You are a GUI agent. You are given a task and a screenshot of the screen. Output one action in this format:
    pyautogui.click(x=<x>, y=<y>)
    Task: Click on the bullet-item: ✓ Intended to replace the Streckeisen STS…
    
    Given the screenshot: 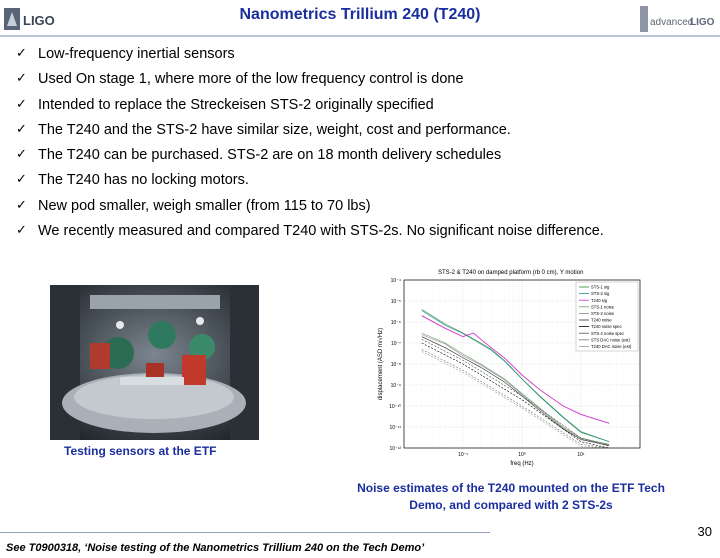 What is the action you would take?
    pyautogui.click(x=366, y=106)
    